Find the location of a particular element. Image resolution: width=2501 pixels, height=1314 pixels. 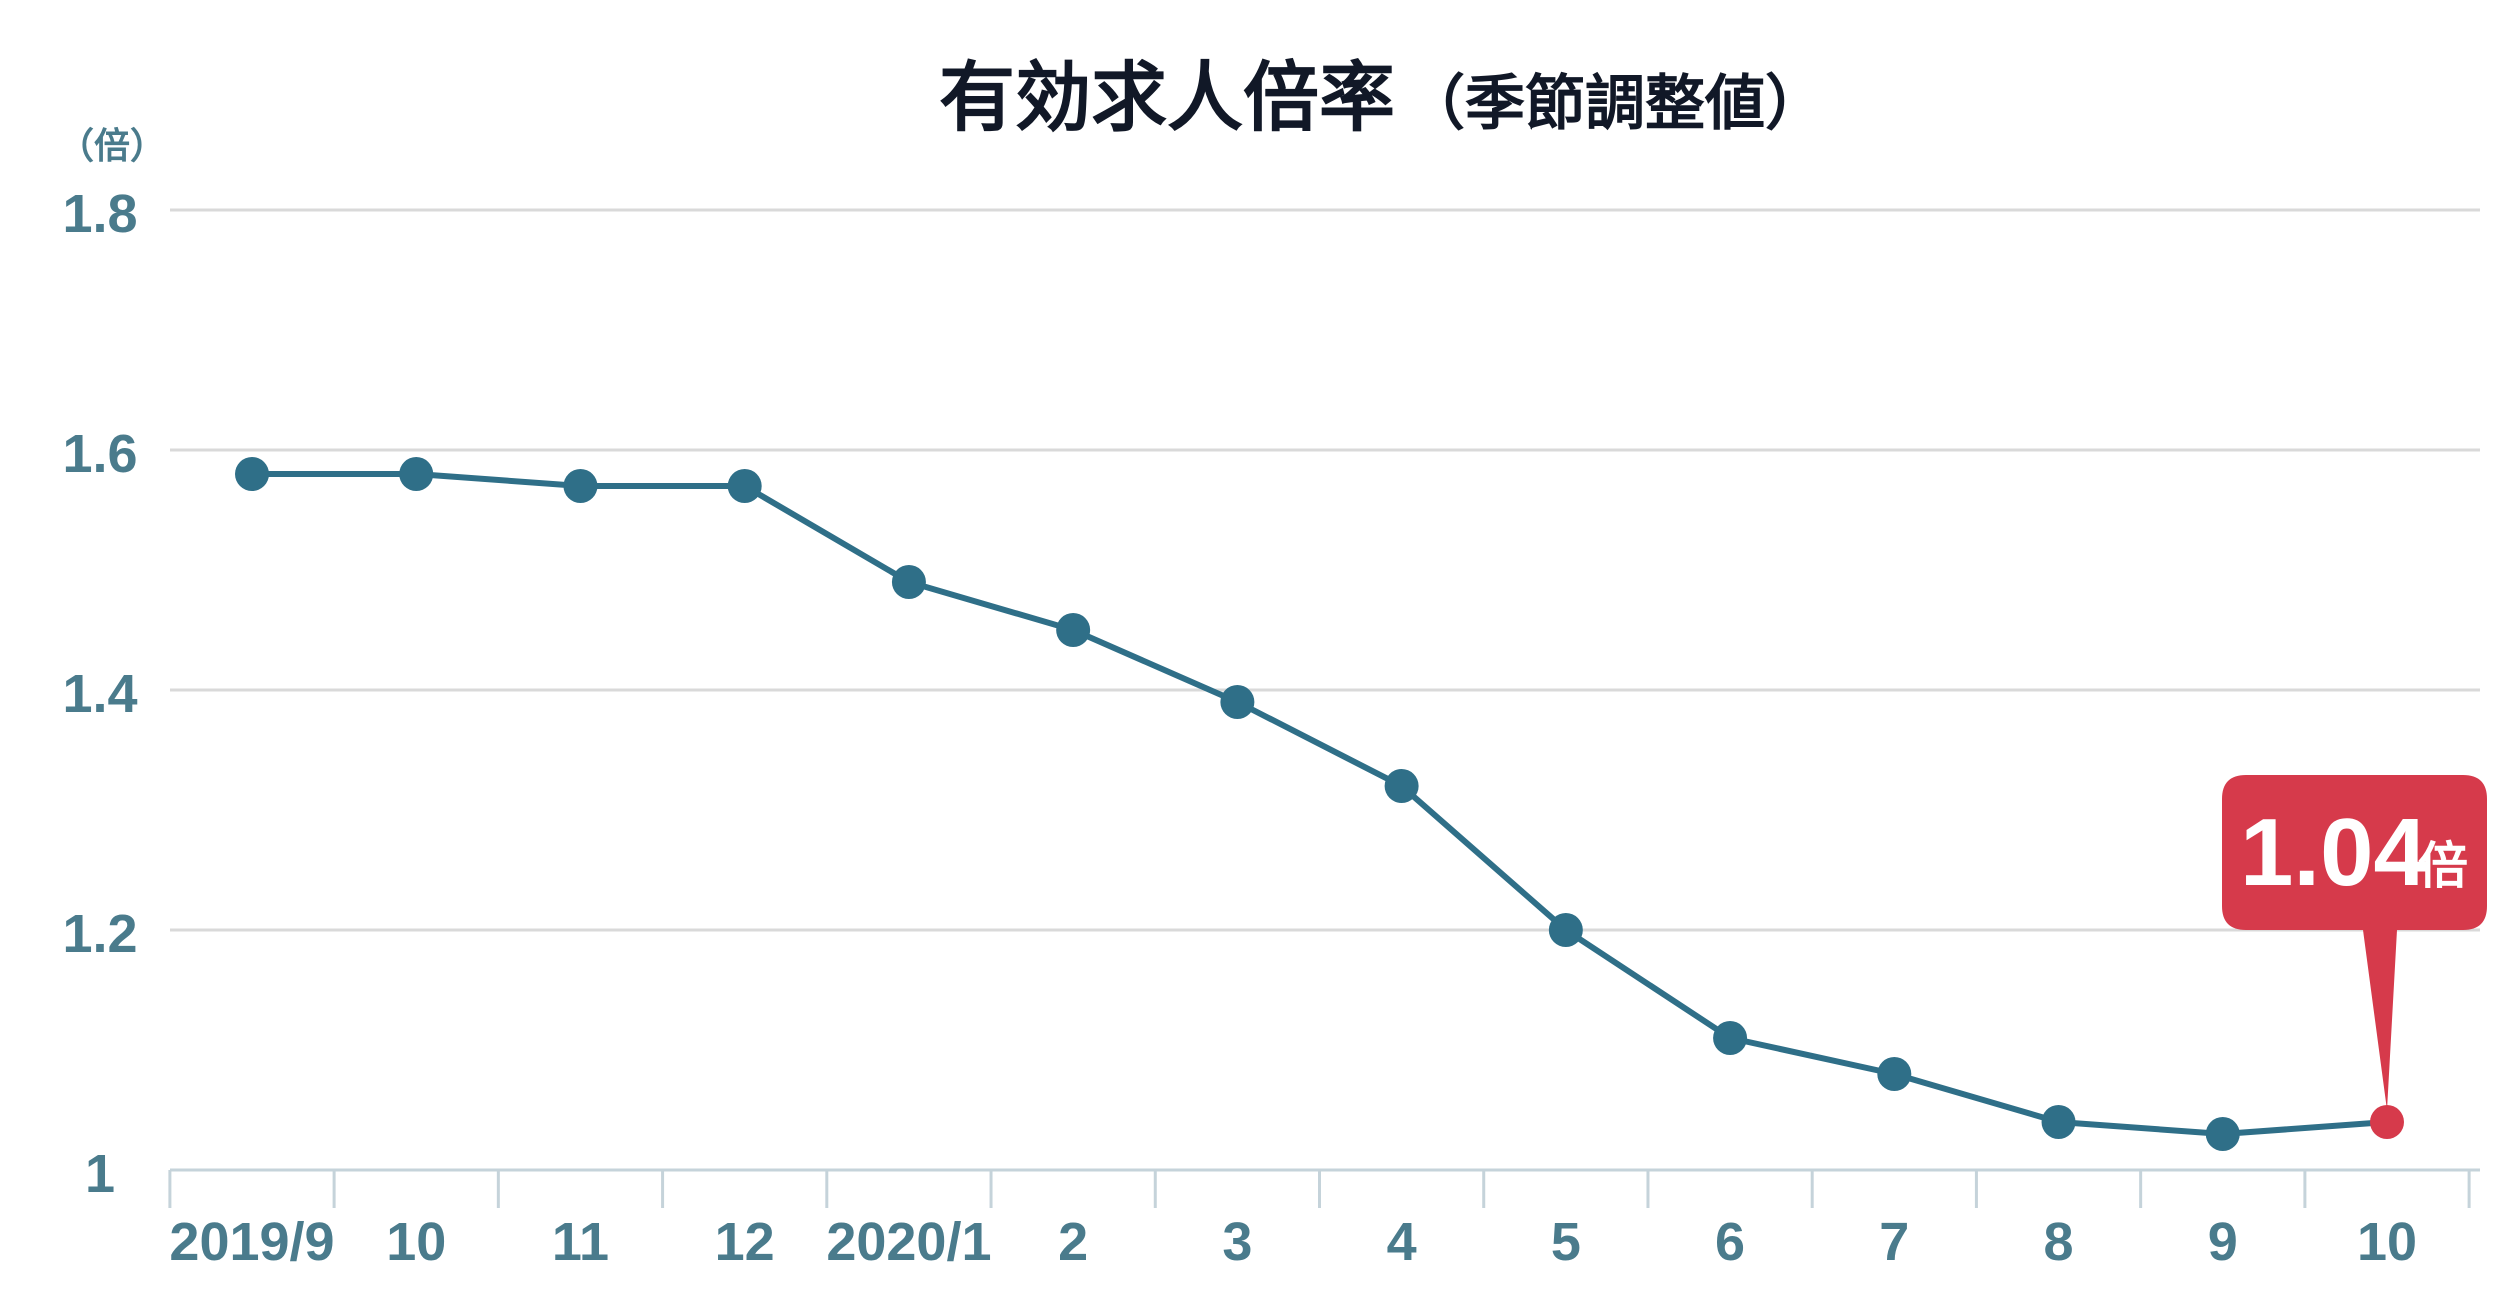

chart-title-group: 有効求人倍率 （季節調整値） is located at coordinates (1382, 97).